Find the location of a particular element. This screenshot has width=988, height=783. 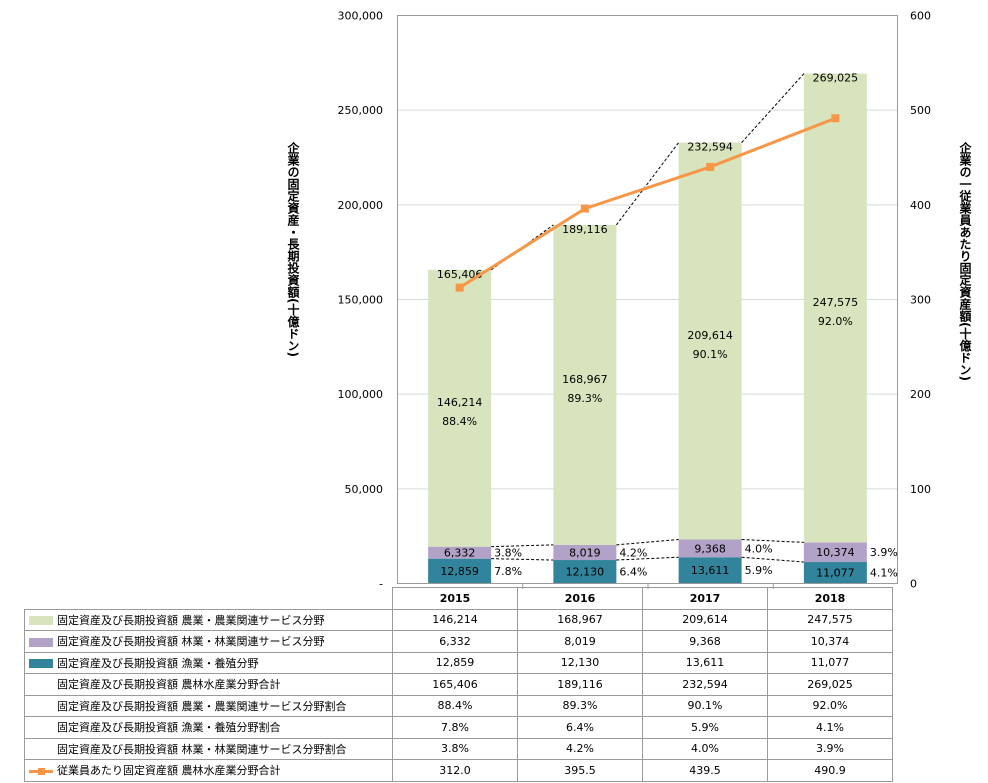

agri-value-label: 168,967 is located at coordinates (585, 379).